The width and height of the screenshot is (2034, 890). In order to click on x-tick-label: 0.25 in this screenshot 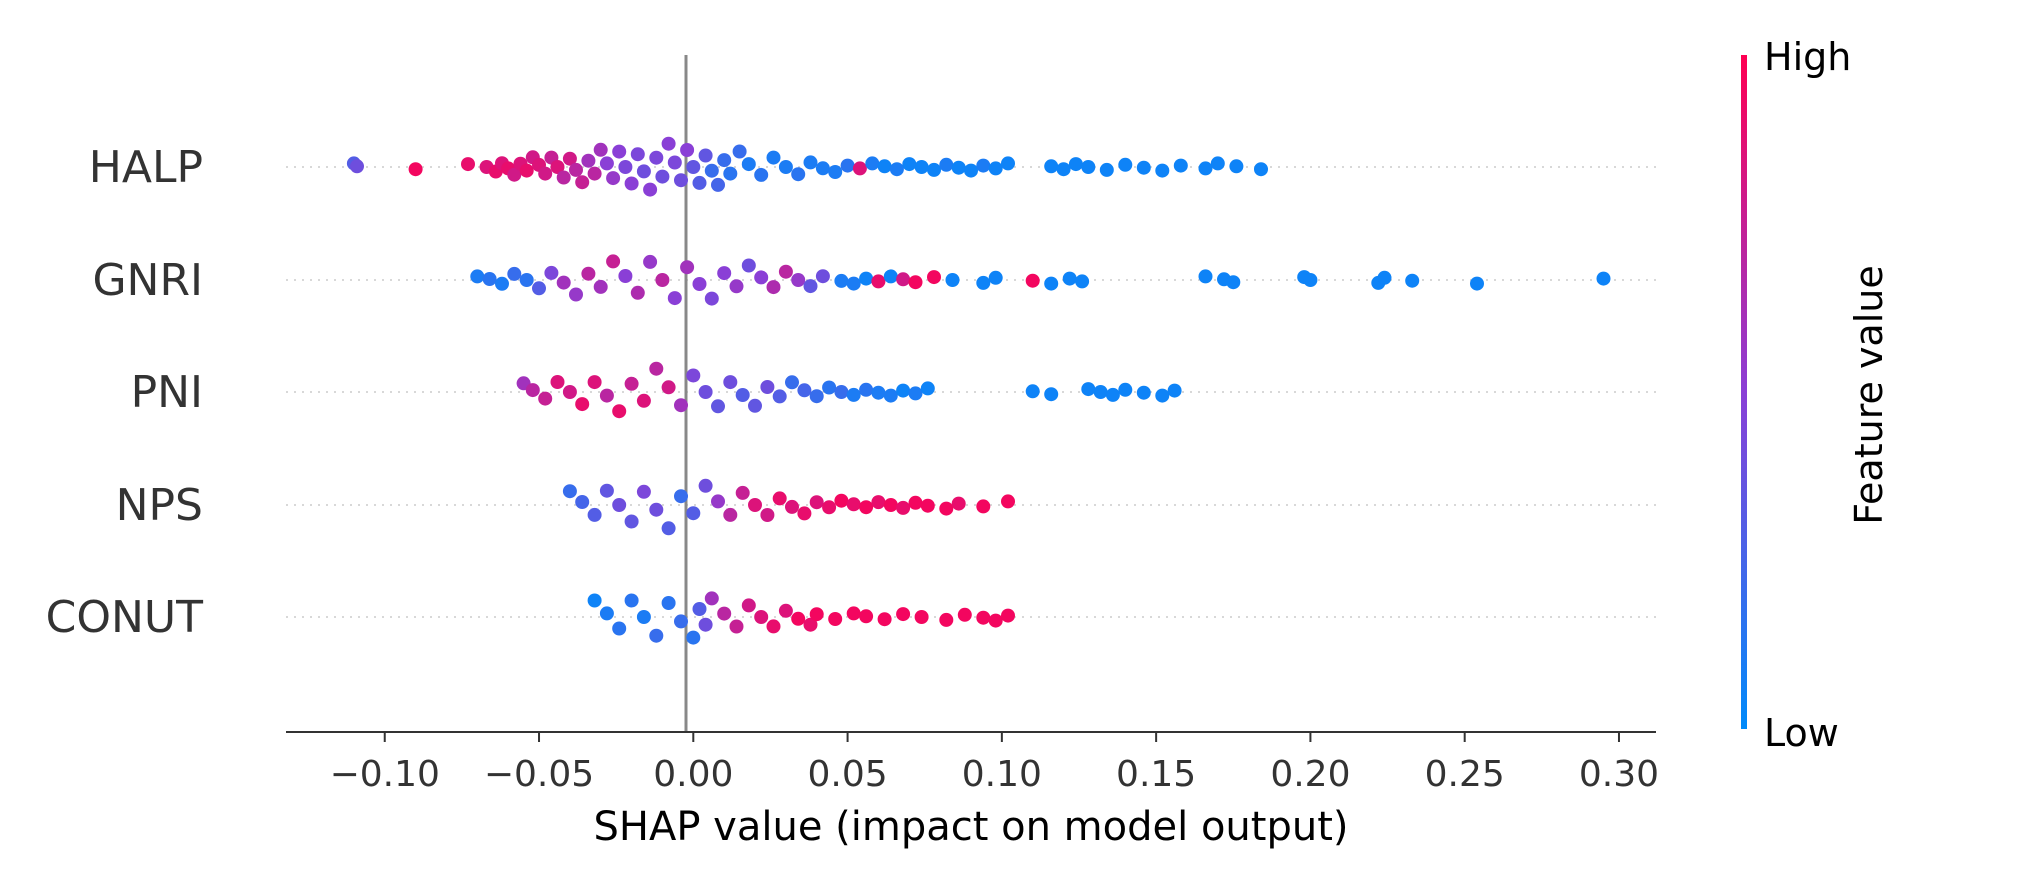, I will do `click(1465, 774)`.